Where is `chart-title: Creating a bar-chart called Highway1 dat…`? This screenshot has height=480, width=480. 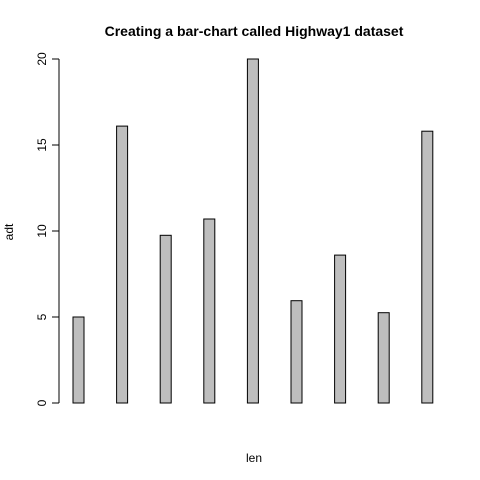
chart-title: Creating a bar-chart called Highway1 dat… is located at coordinates (254, 31).